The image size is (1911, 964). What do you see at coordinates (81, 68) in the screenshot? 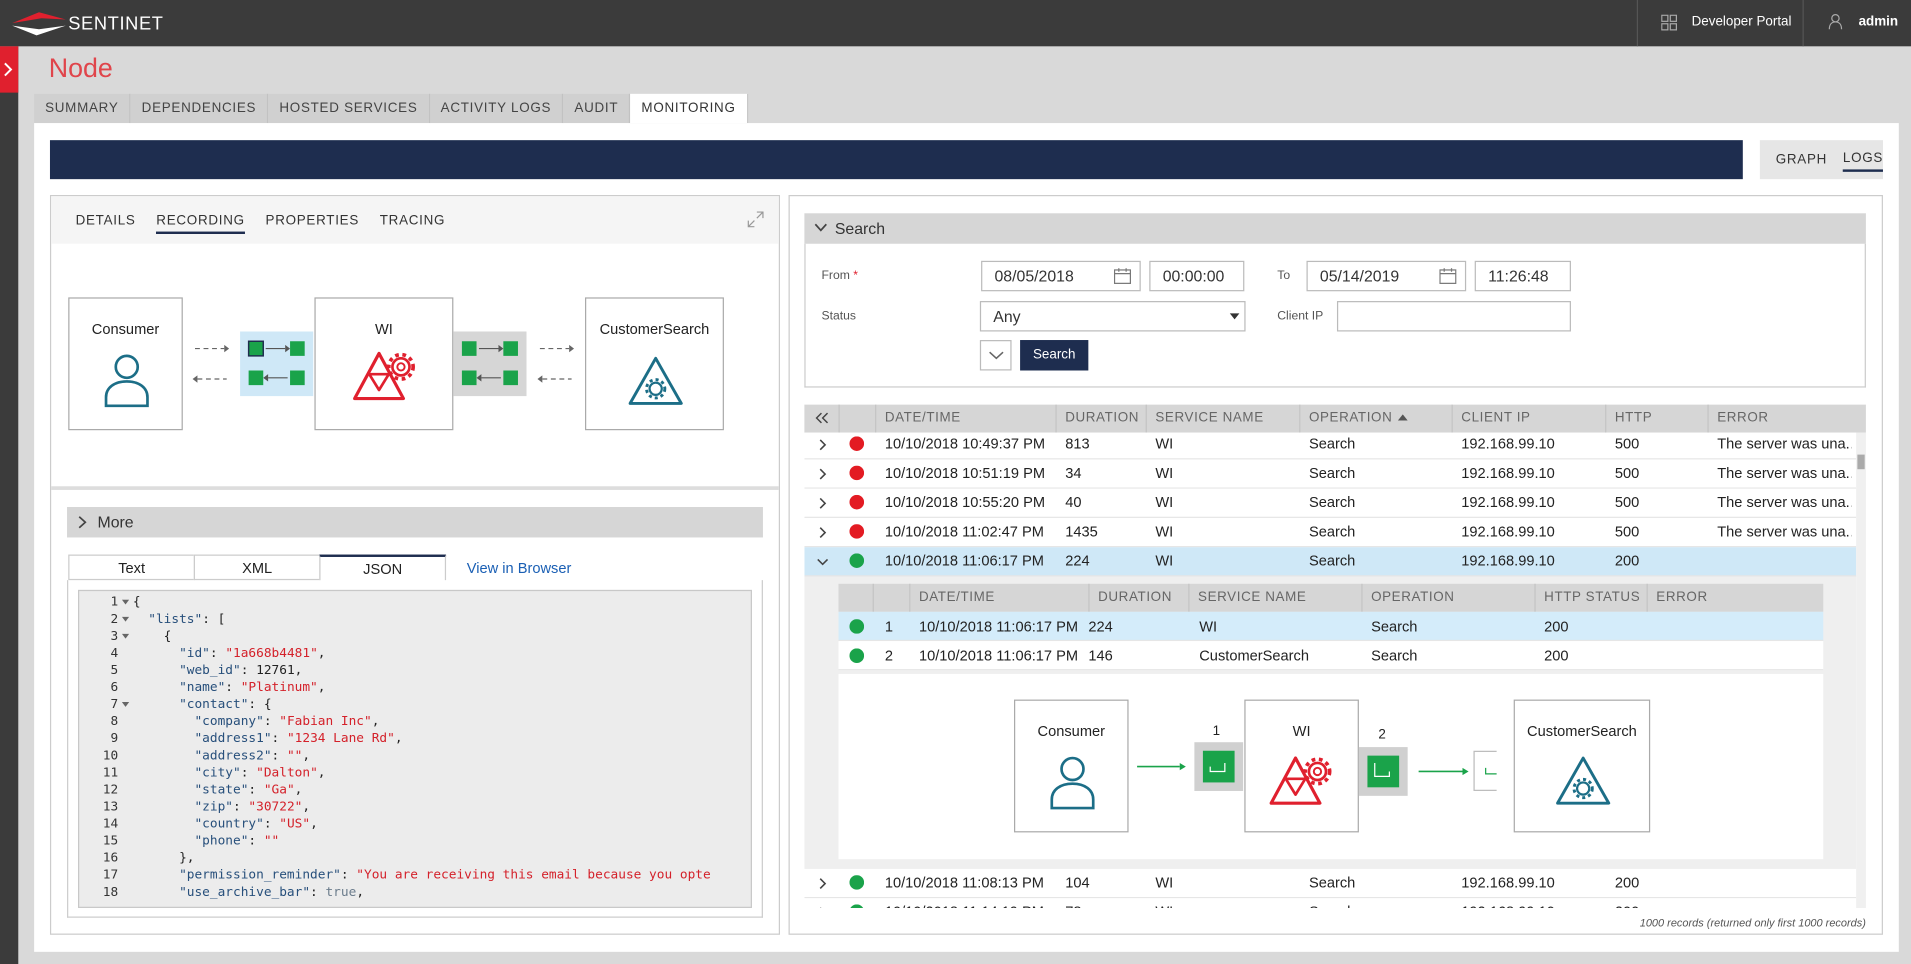
I see `page-title: Node` at bounding box center [81, 68].